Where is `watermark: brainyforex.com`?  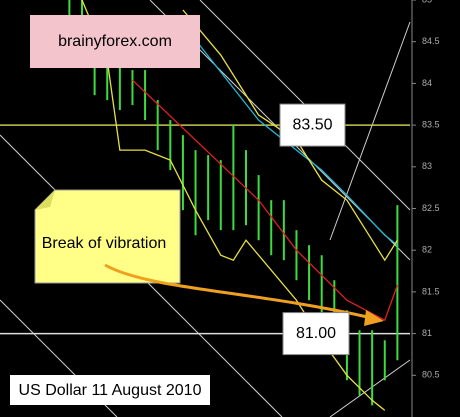 watermark: brainyforex.com is located at coordinates (115, 41).